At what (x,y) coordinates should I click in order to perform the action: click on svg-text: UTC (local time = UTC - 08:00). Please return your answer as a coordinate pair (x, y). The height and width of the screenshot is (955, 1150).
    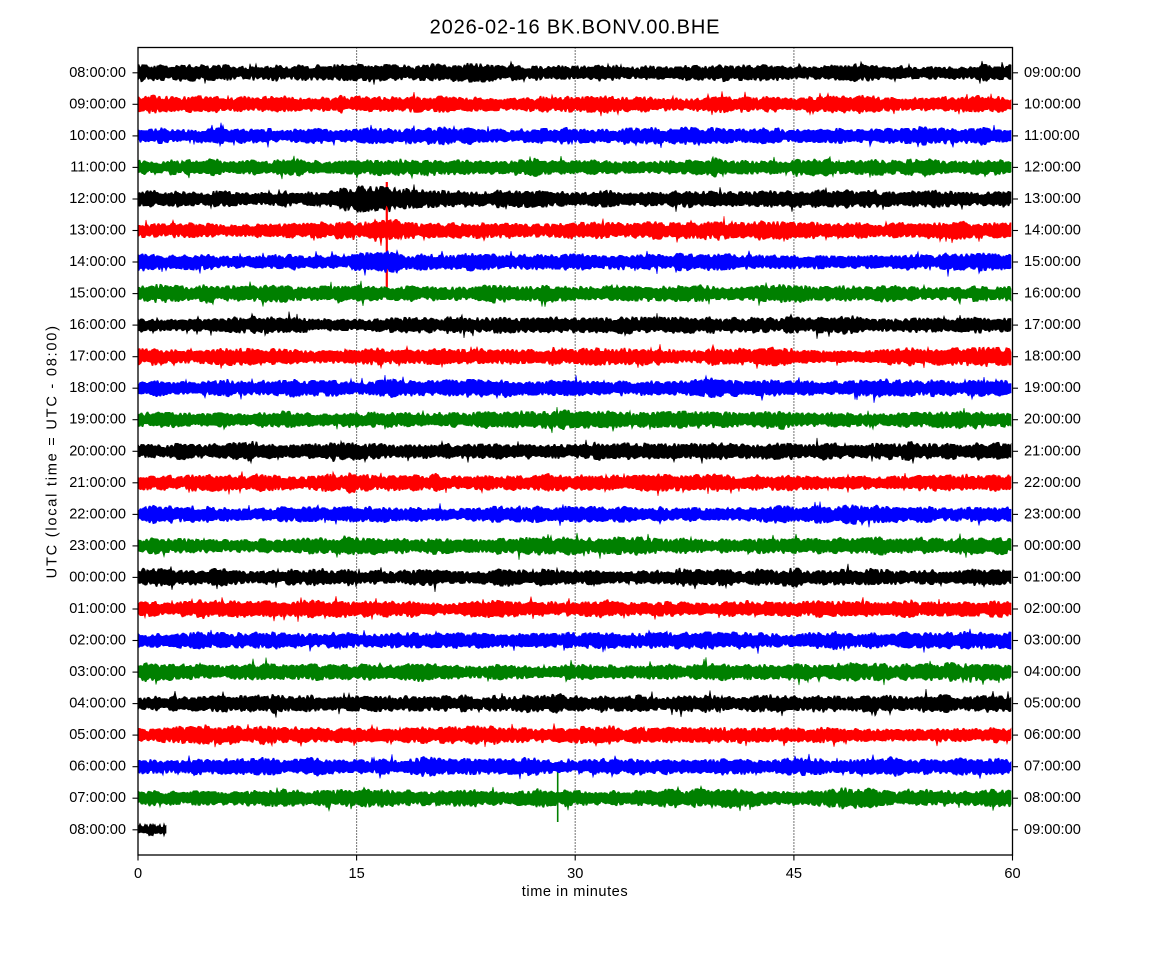
    Looking at the image, I should click on (53, 451).